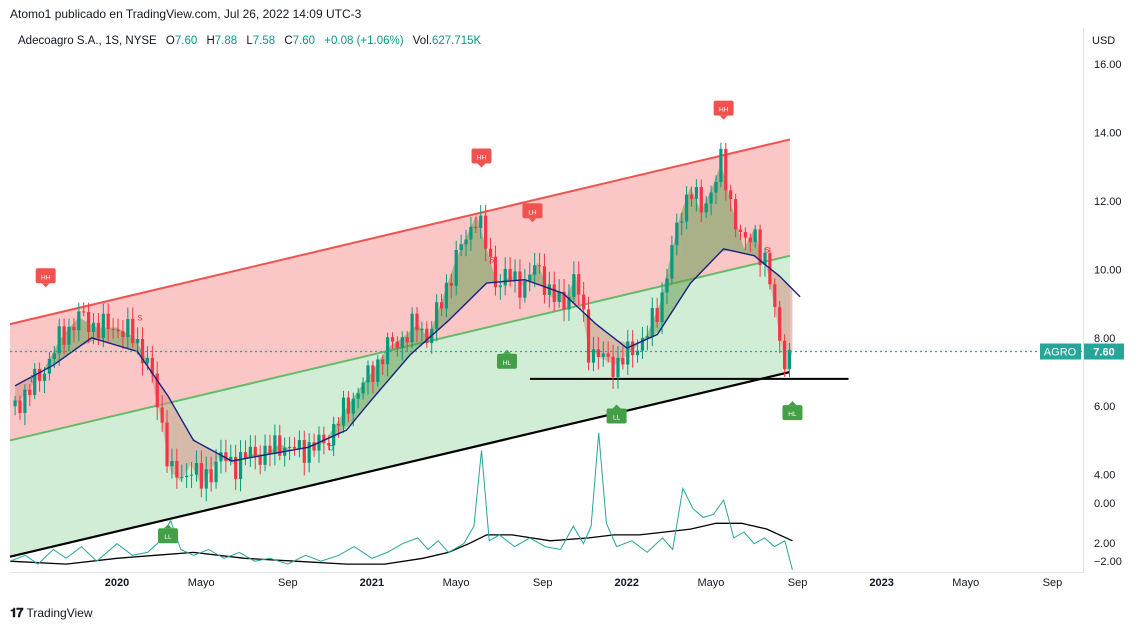  What do you see at coordinates (1108, 65) in the screenshot?
I see `price-tick-label: 16.00` at bounding box center [1108, 65].